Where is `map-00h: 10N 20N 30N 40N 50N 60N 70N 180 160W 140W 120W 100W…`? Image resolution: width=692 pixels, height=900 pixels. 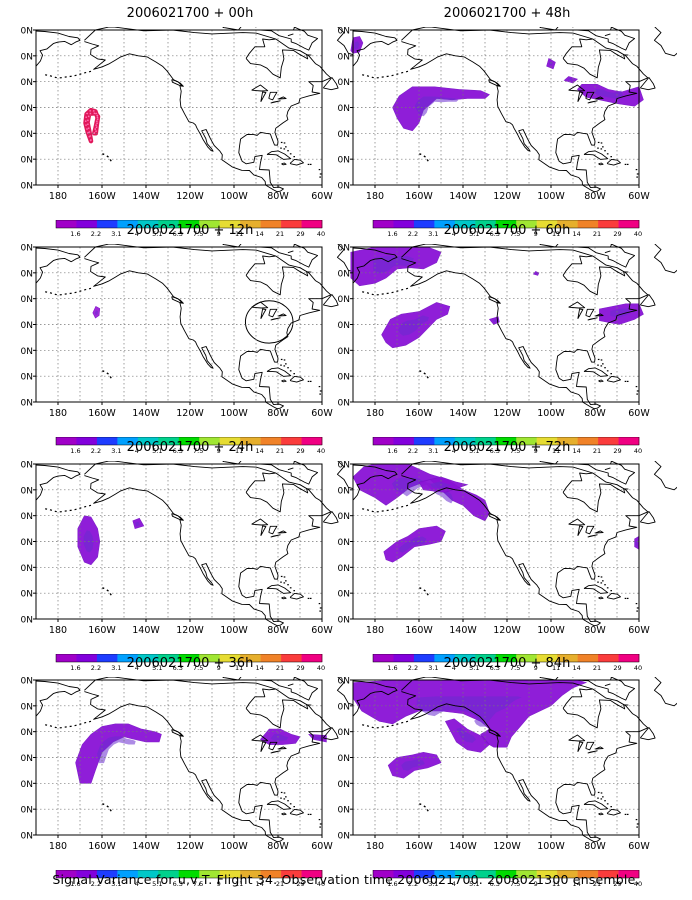 map-00h: 10N 20N 30N 40N 50N 60N 70N 180 160W 140W 120W 100W… is located at coordinates (190, 114).